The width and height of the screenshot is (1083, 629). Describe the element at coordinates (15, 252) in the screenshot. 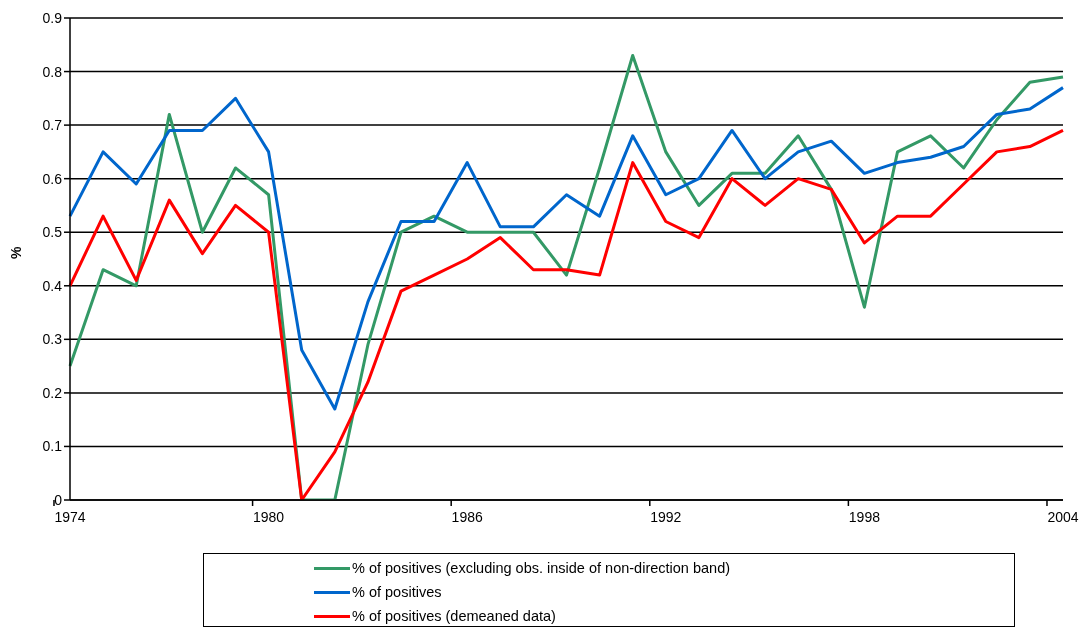

I see `y-axis-title: %` at that location.